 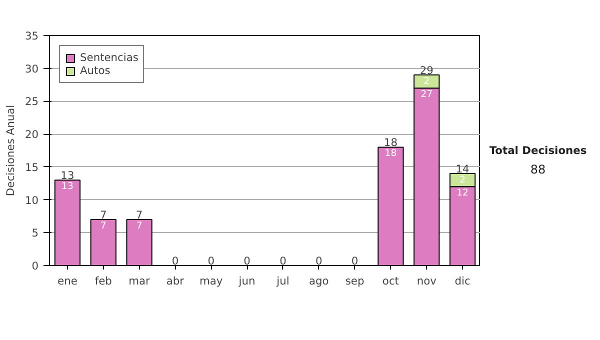 I want to click on x-tick-label: sep, so click(x=354, y=281).